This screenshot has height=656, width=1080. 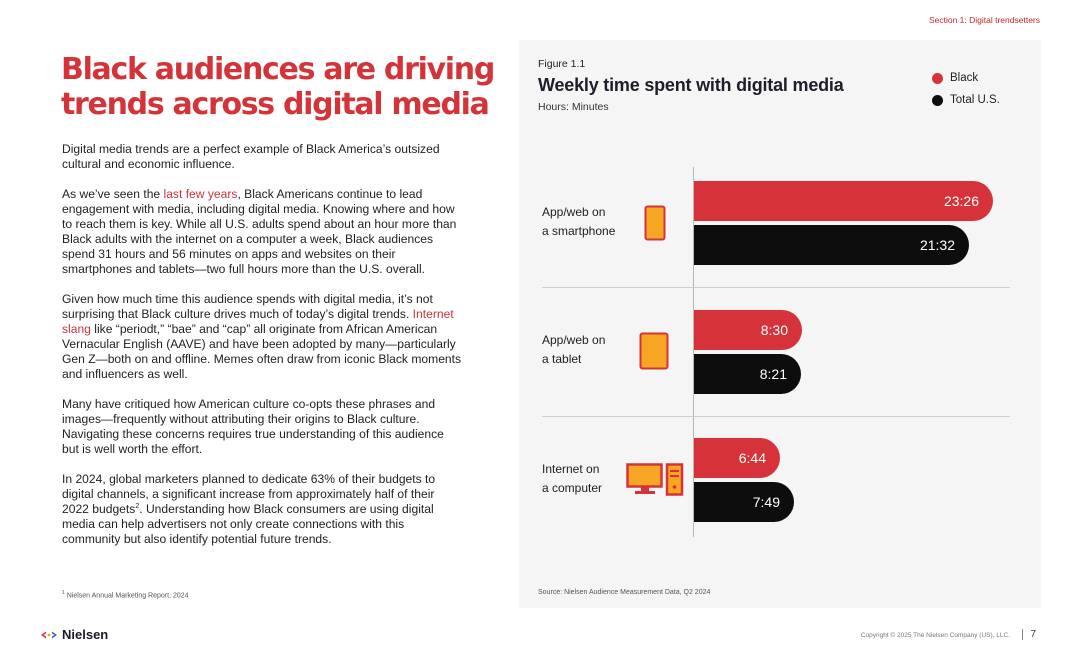 What do you see at coordinates (984, 20) in the screenshot?
I see `section-label: Section 1: Digital trendsetters` at bounding box center [984, 20].